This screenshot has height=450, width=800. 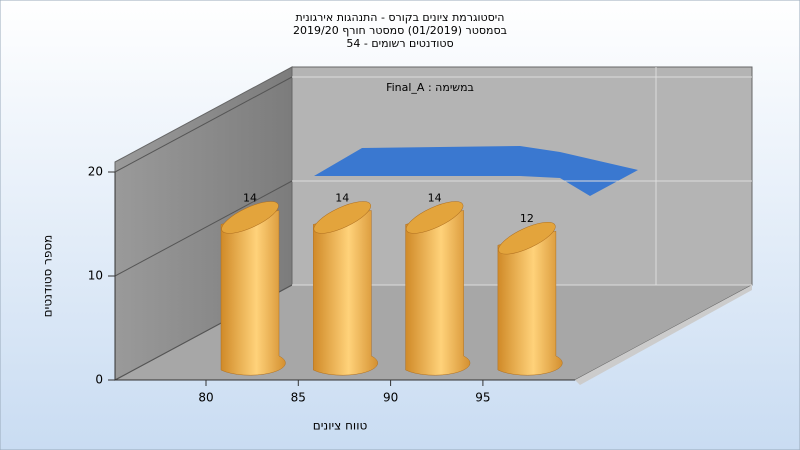 What do you see at coordinates (527, 218) in the screenshot?
I see `value-label: 12` at bounding box center [527, 218].